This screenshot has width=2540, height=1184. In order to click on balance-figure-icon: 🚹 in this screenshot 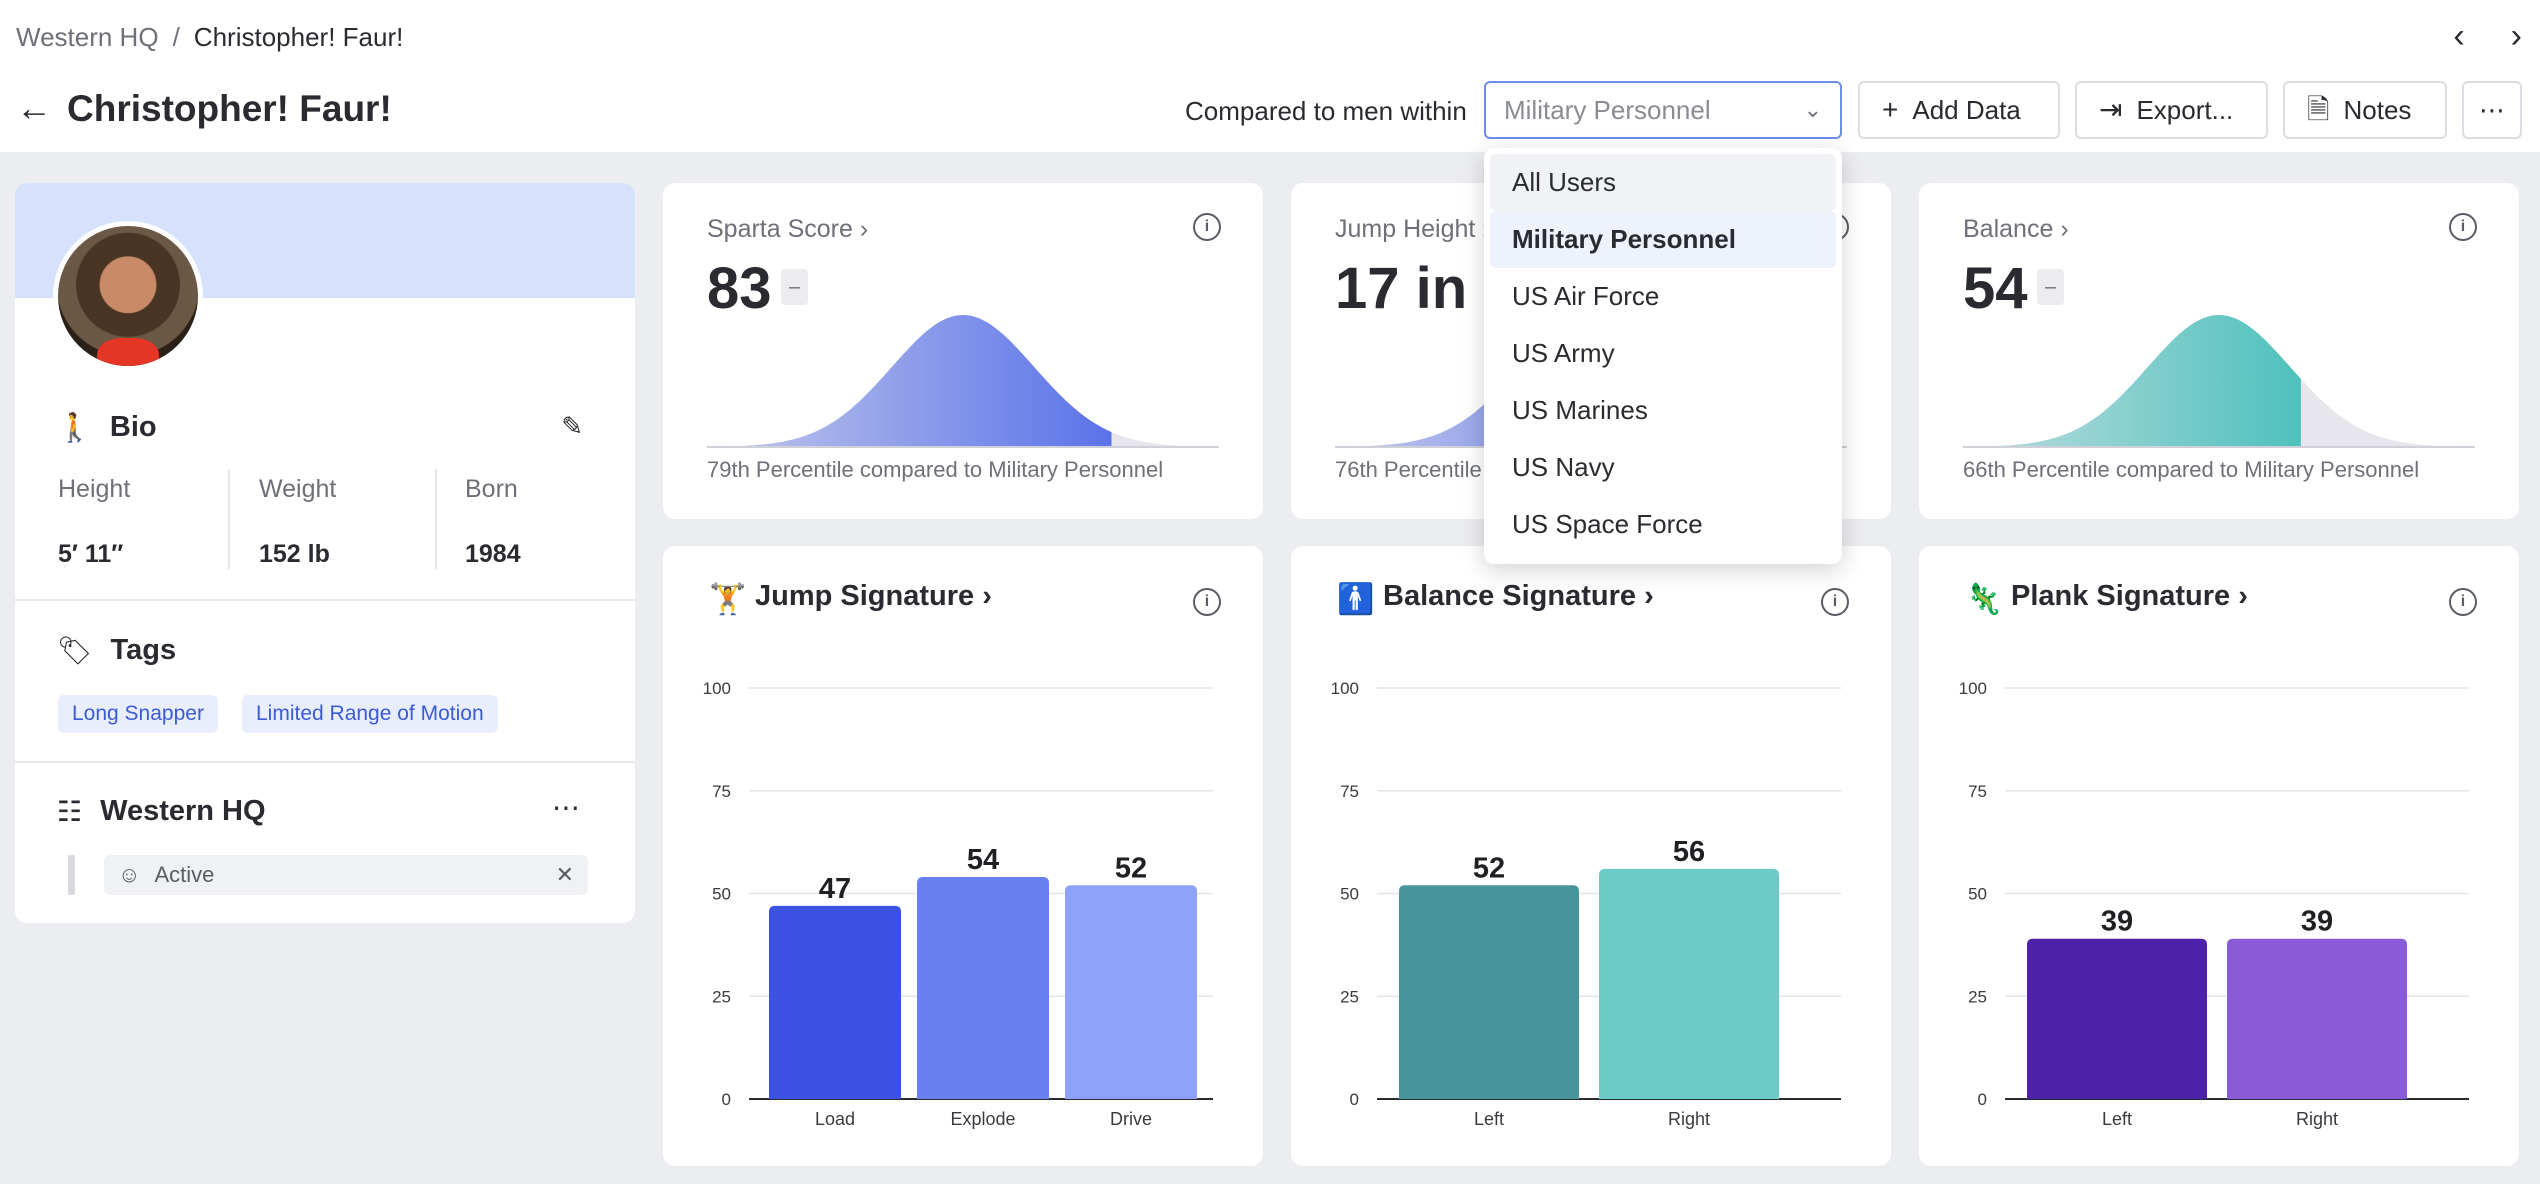, I will do `click(1356, 599)`.